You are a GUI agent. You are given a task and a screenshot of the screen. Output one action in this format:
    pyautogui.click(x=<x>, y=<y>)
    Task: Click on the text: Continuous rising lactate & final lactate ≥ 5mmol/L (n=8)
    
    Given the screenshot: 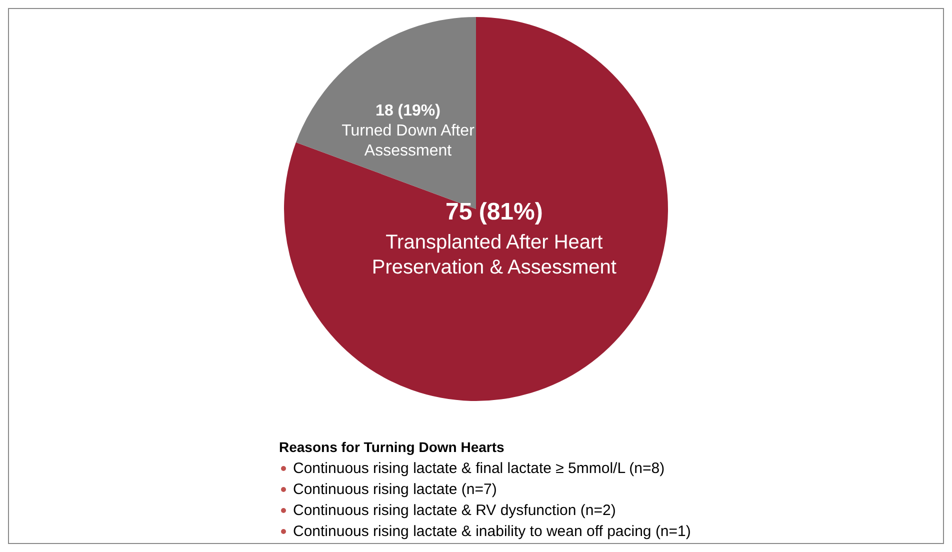 What is the action you would take?
    pyautogui.click(x=479, y=468)
    